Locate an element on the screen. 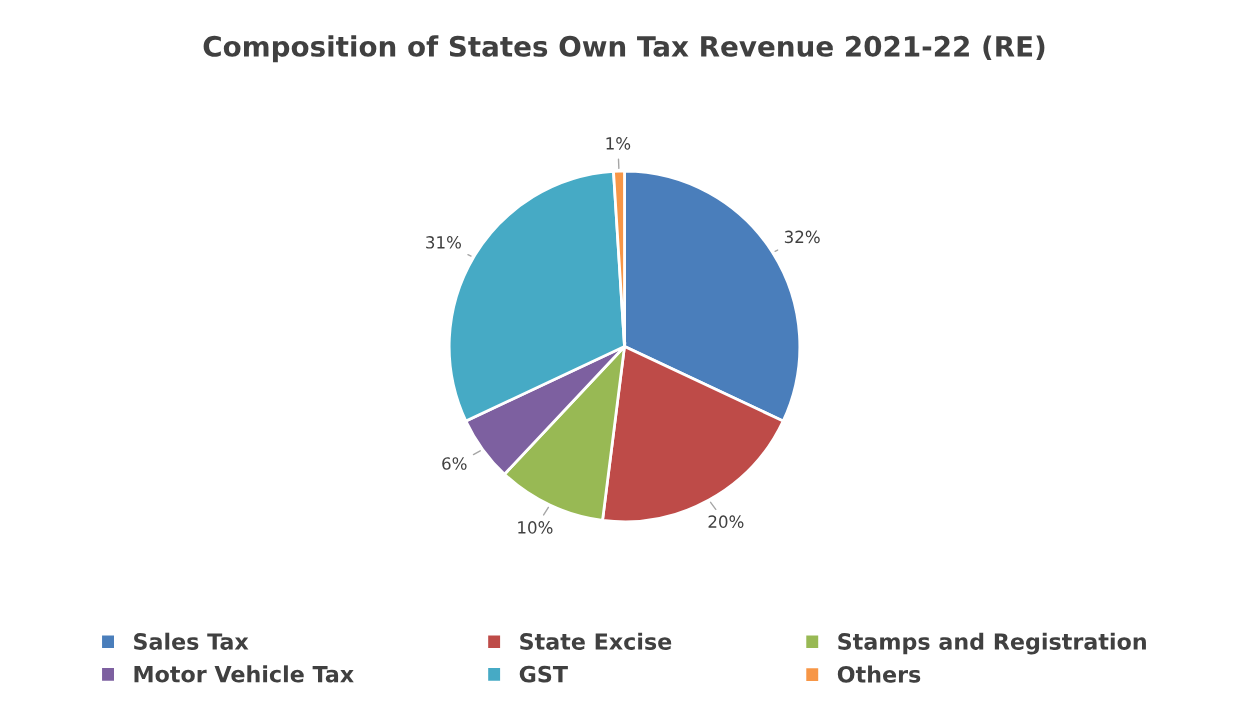  data-label: 6% is located at coordinates (454, 463).